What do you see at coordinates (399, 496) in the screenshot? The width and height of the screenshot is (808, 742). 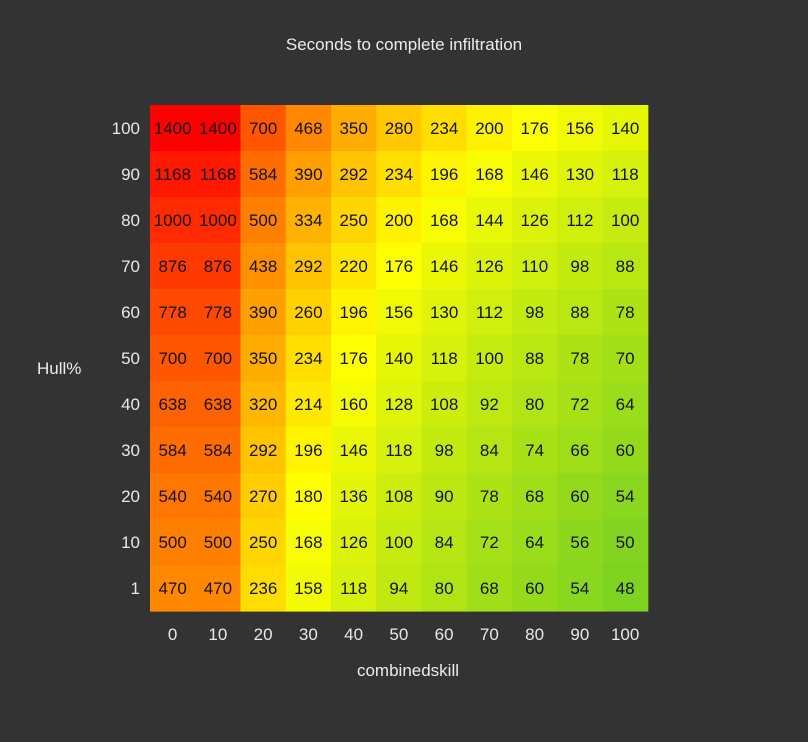 I see `cell-value-label: 108` at bounding box center [399, 496].